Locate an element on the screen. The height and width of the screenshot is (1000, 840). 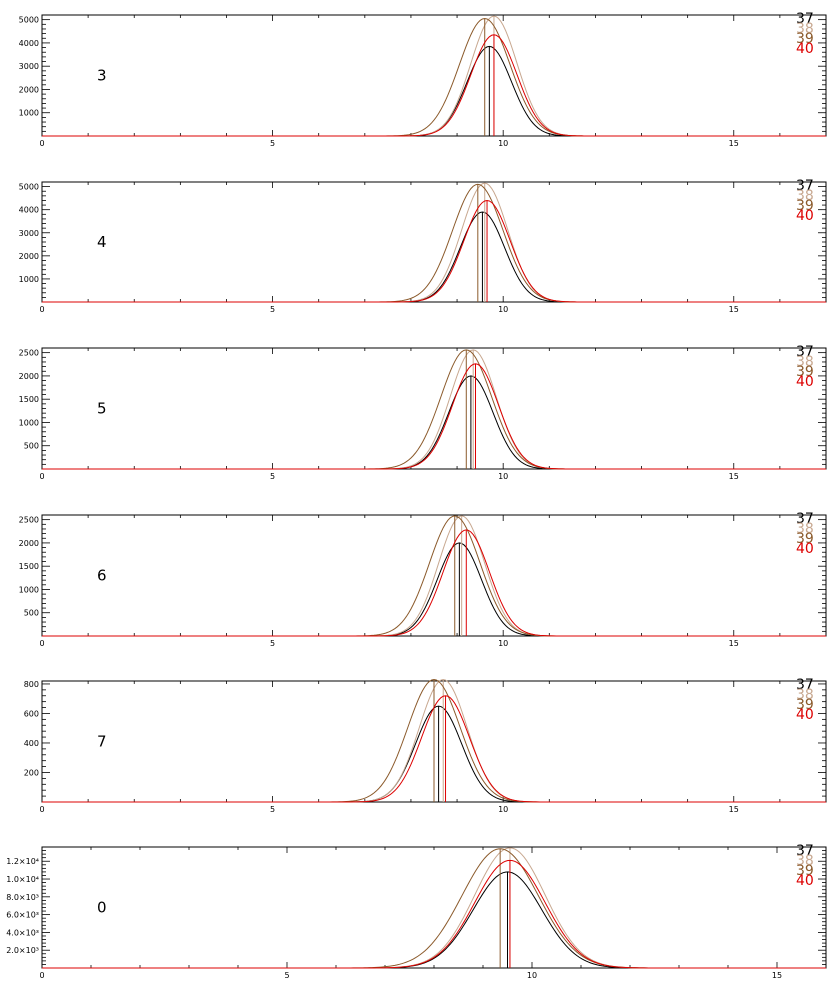
y-tick-label: 5000 is located at coordinates (29, 187).